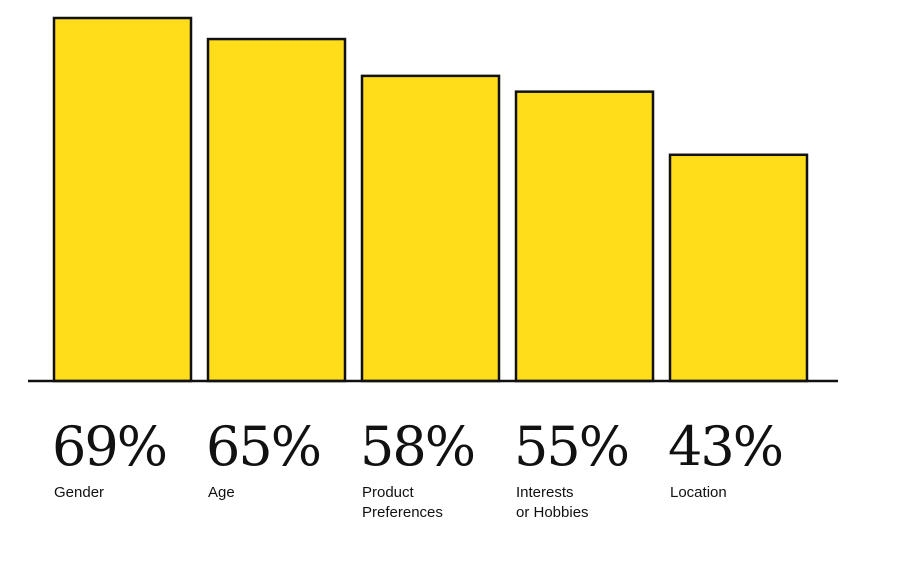 The width and height of the screenshot is (900, 564). What do you see at coordinates (276, 210) in the screenshot?
I see `bar-age` at bounding box center [276, 210].